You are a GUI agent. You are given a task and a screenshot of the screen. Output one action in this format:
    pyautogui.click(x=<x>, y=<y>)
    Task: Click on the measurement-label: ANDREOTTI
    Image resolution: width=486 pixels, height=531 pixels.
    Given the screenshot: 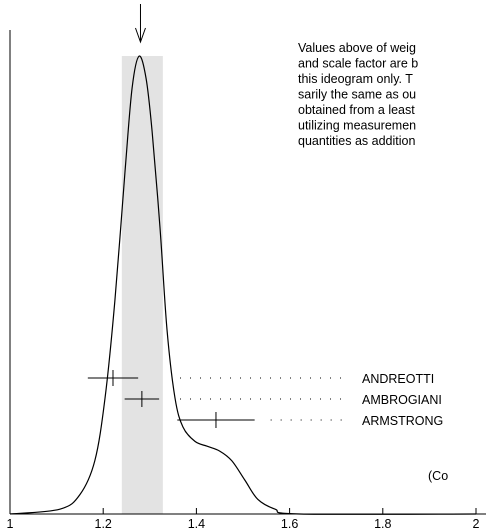 What is the action you would take?
    pyautogui.click(x=398, y=379)
    